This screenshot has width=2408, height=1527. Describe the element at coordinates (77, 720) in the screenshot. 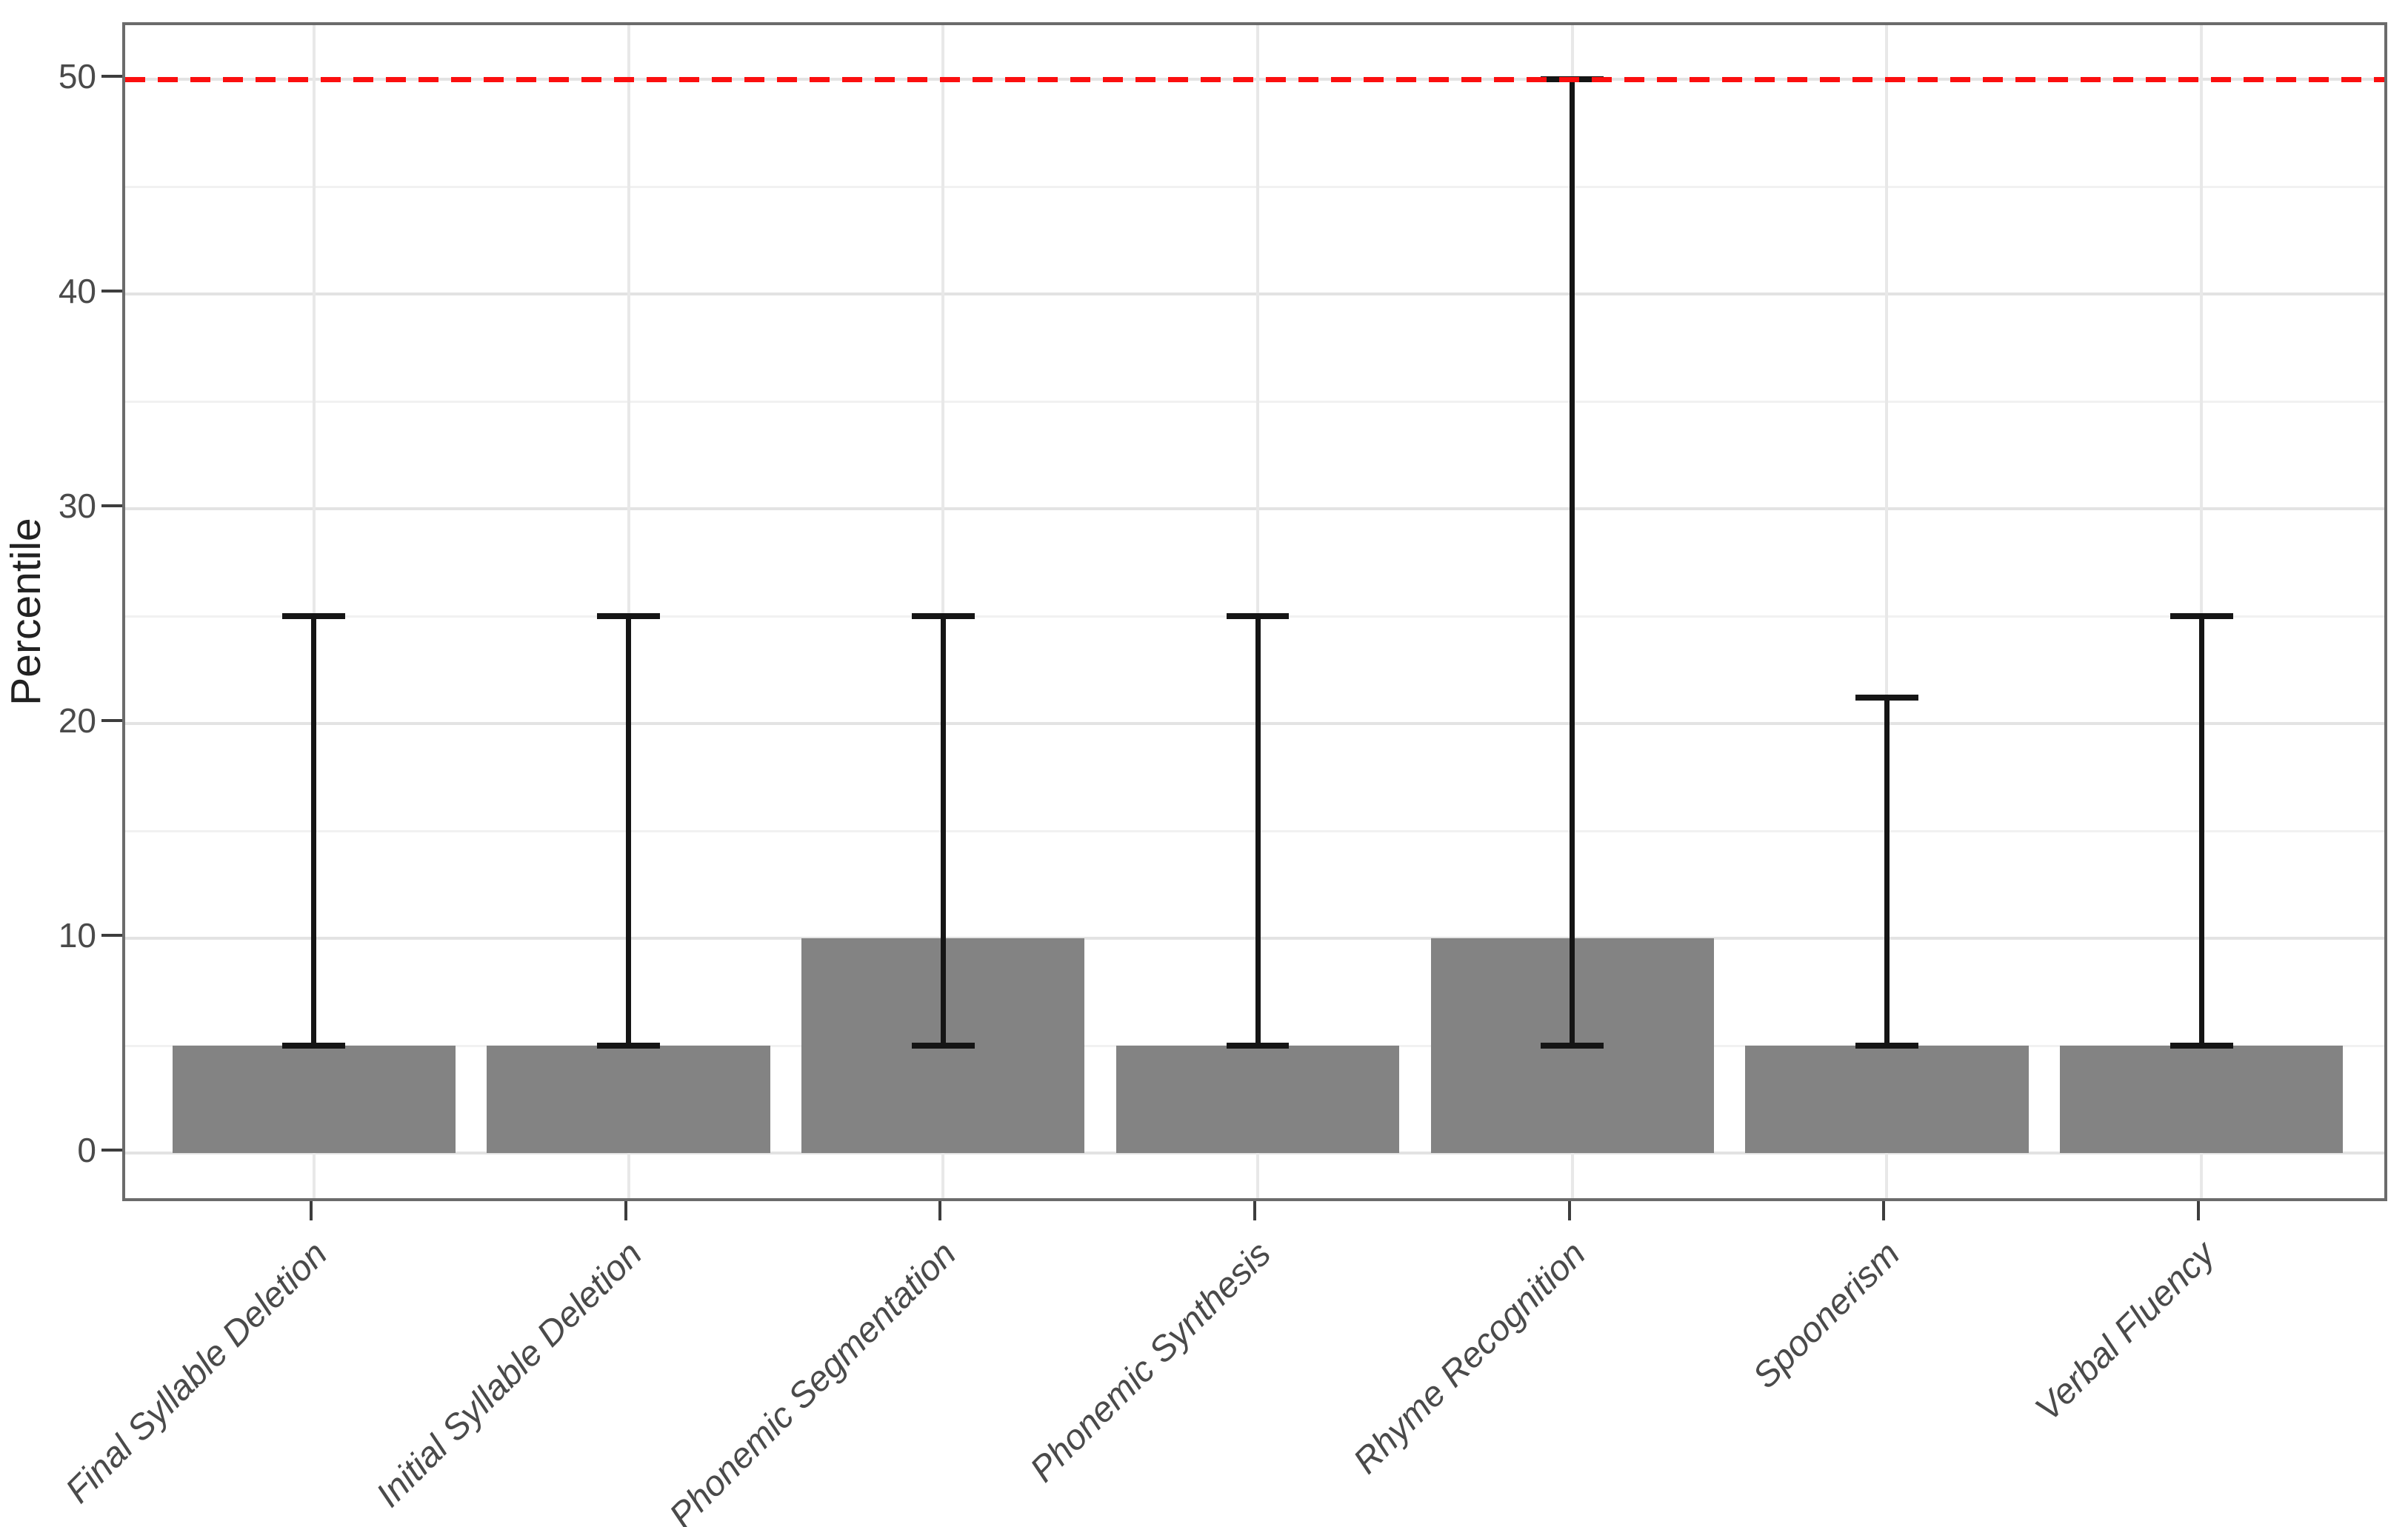

I see `y-tick-label: 20` at that location.